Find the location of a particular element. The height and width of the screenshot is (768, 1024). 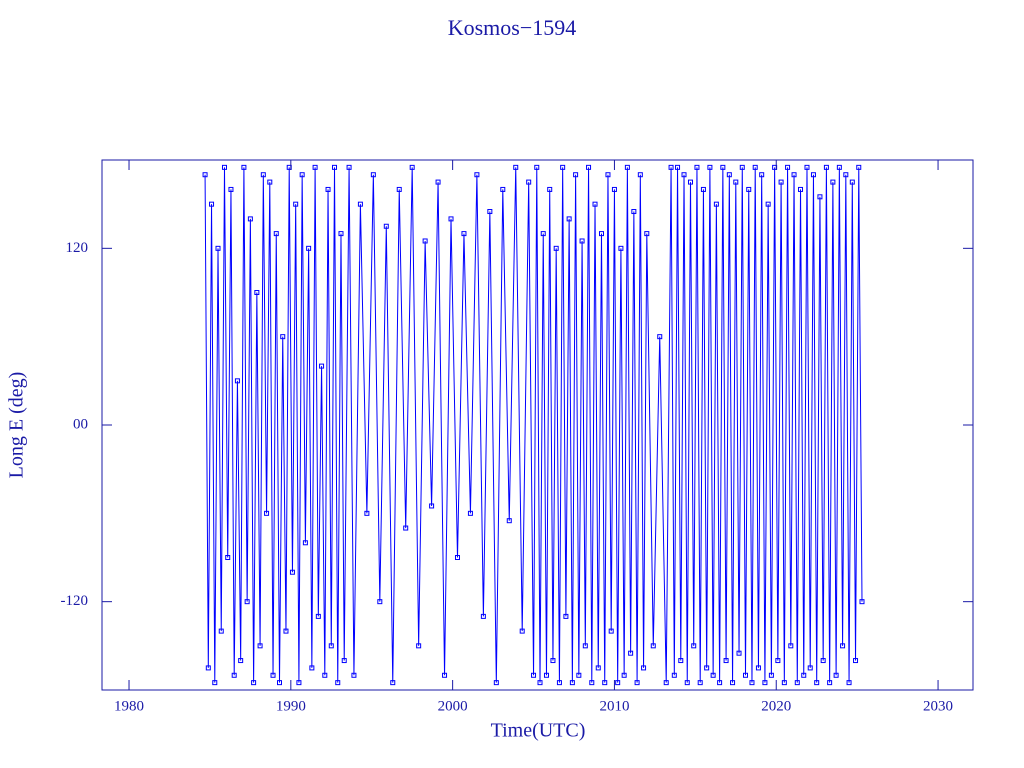

x-tick-label: 1990 is located at coordinates (291, 706).